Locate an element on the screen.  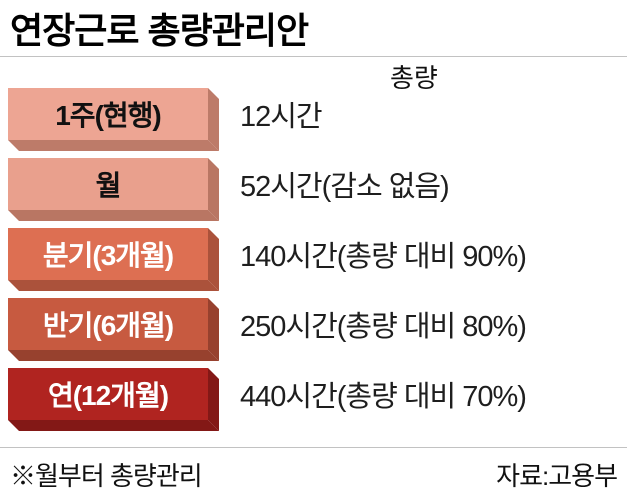
table-row: 반기(6개월) 250시간(총량 대비 80%) is located at coordinates (313, 329).